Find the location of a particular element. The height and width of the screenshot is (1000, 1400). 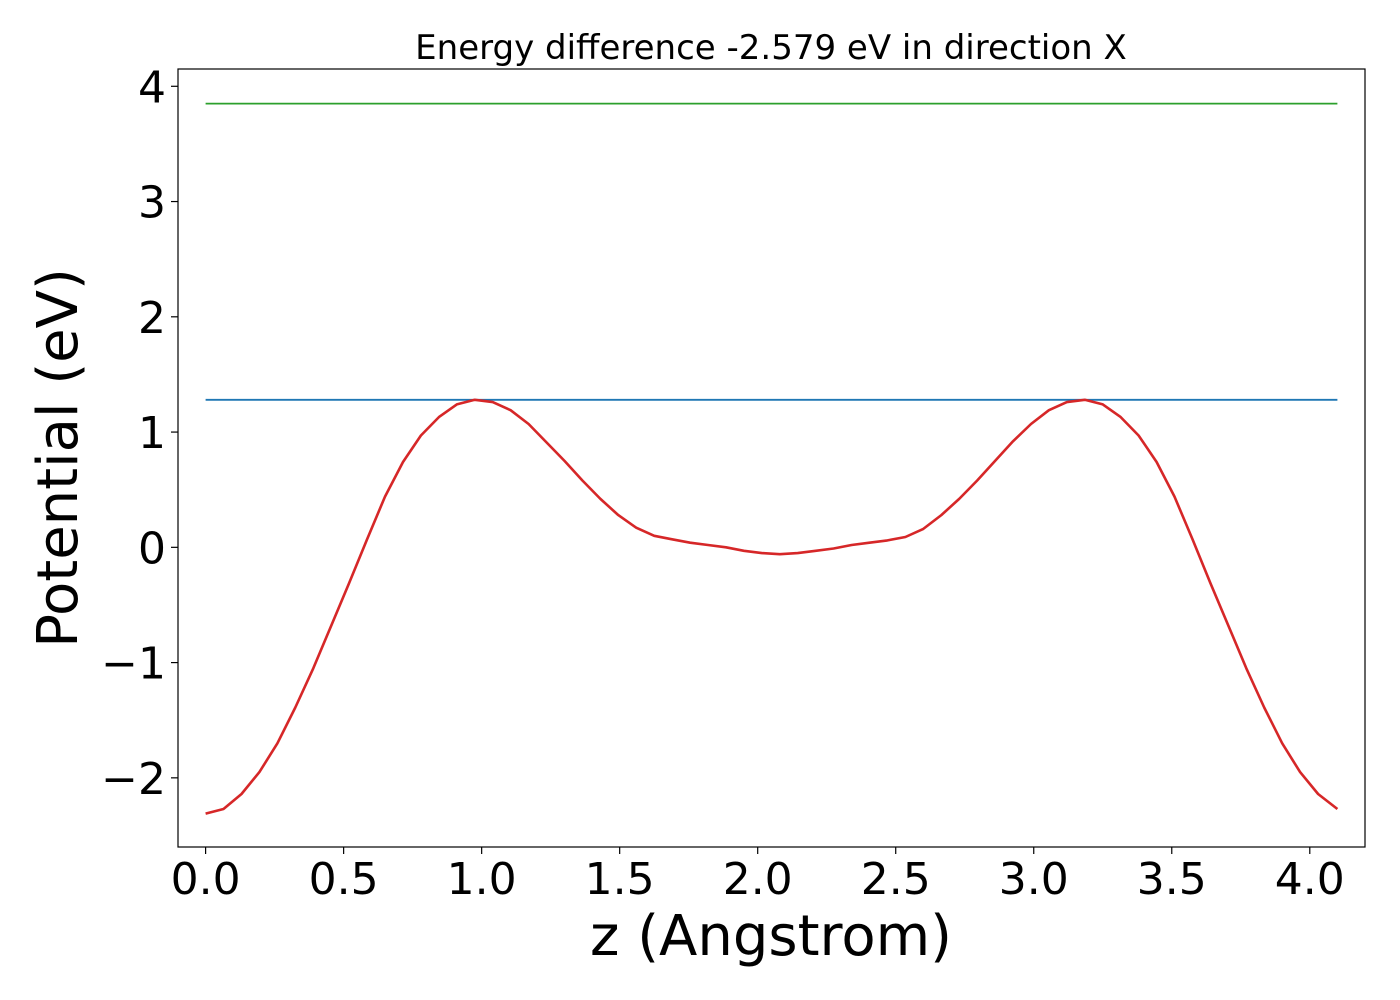

y-tick-label: 0 is located at coordinates (152, 548).